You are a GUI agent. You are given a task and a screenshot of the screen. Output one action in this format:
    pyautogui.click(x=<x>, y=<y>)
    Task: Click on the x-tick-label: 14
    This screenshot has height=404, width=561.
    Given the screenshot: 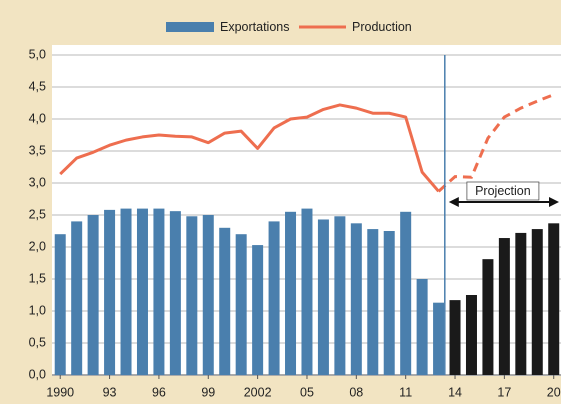 What is the action you would take?
    pyautogui.click(x=455, y=392)
    